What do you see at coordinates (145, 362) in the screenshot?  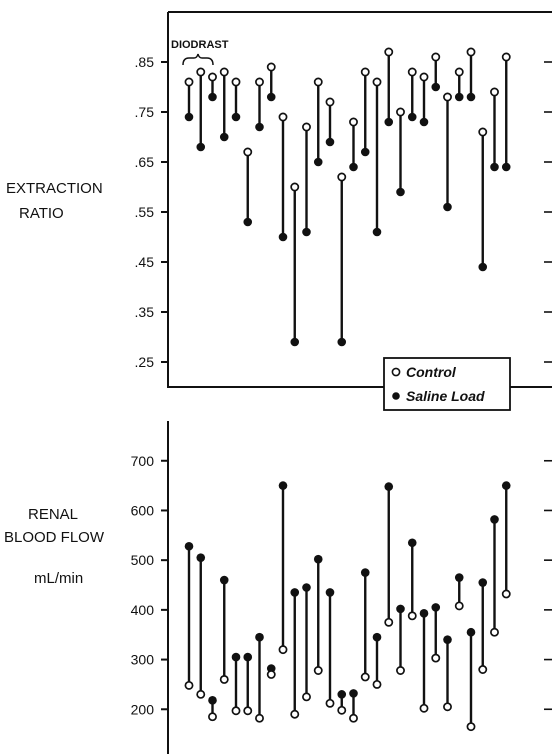 I see `extraction-tick-label: .25` at bounding box center [145, 362].